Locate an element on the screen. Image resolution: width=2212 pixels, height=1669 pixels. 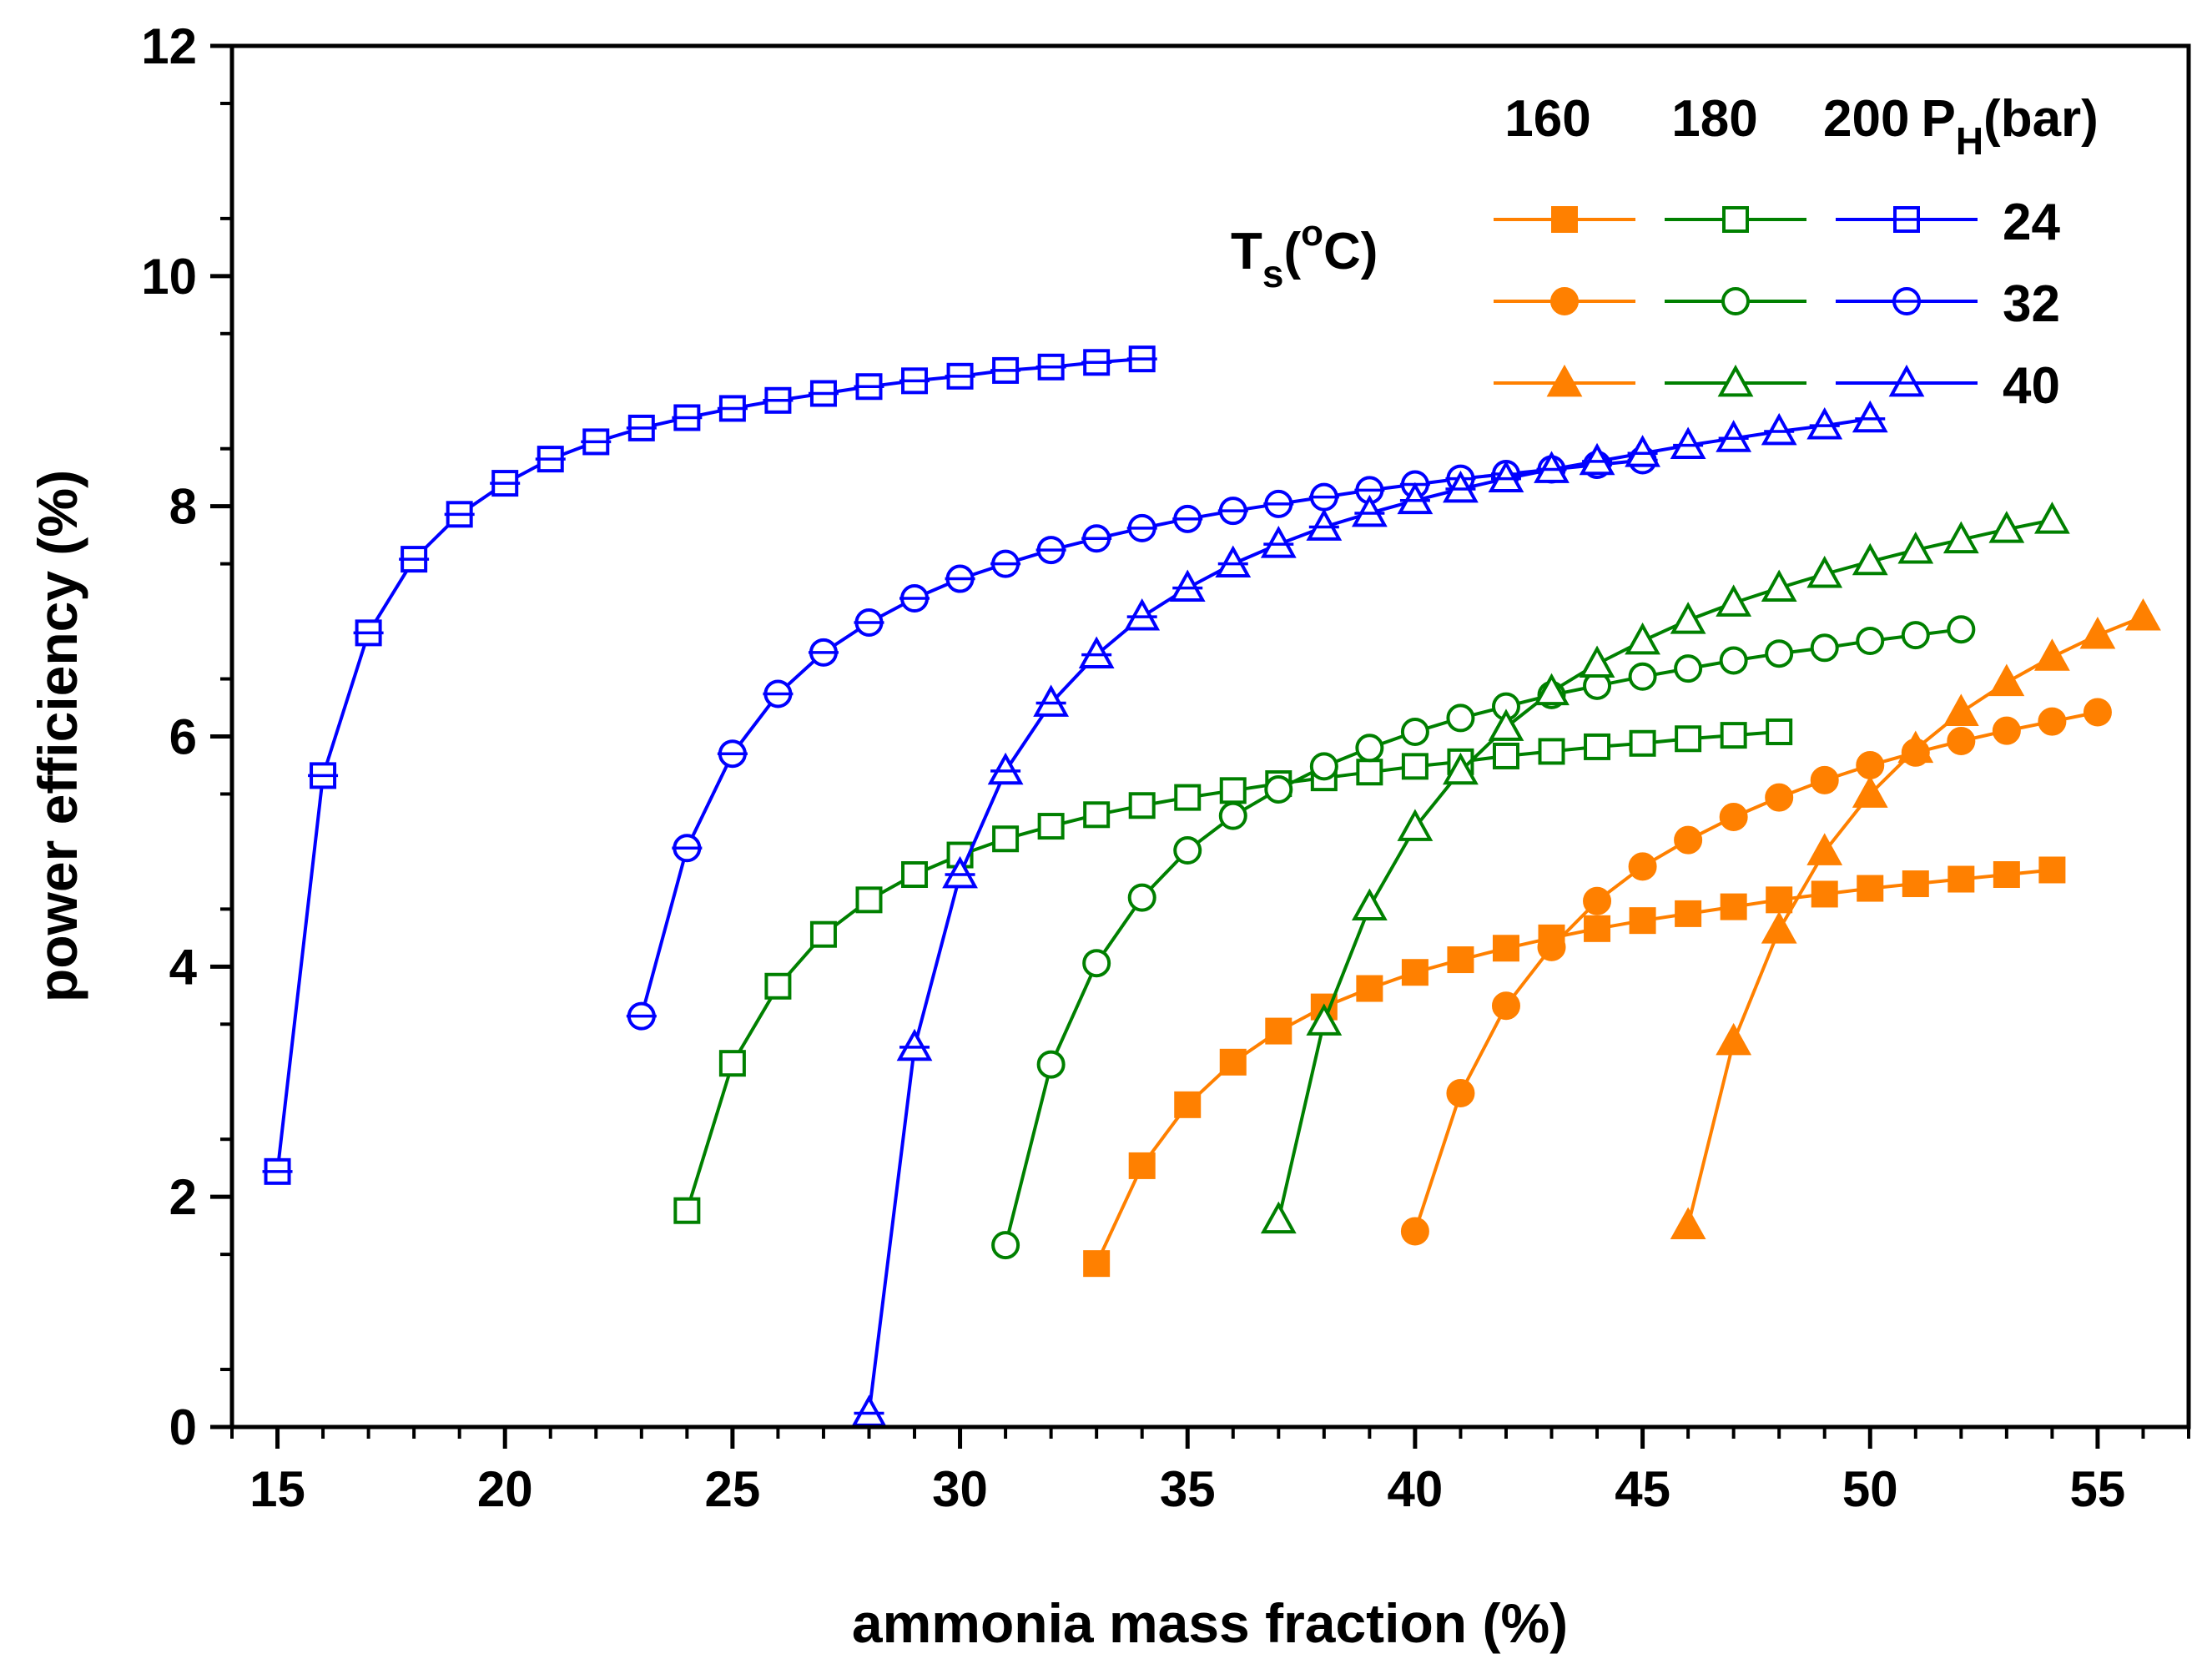
legend-ts-label: Ts(oC) is located at coordinates (1304, 254).